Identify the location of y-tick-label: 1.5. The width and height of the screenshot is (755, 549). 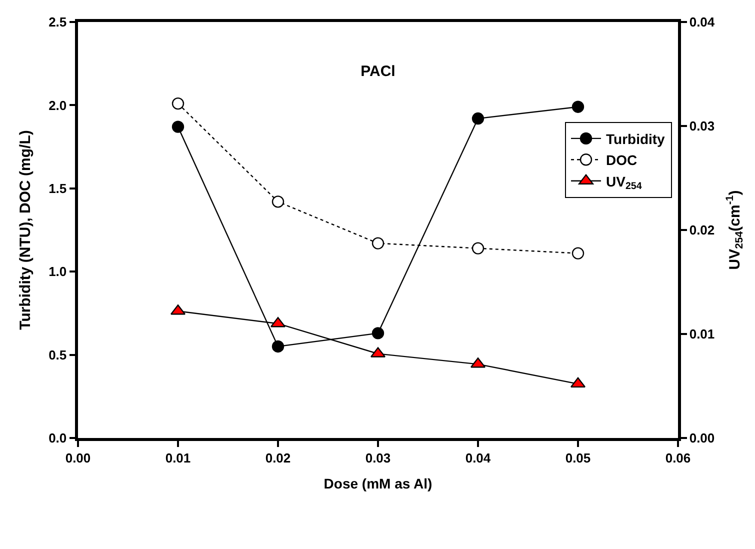
(57, 188).